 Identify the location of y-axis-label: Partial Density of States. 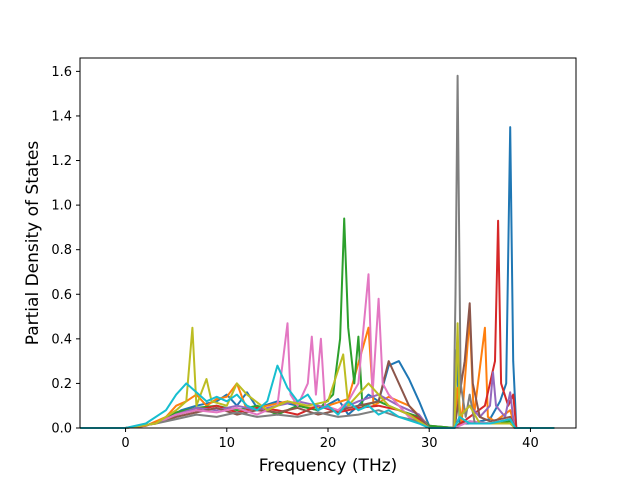
(33, 243).